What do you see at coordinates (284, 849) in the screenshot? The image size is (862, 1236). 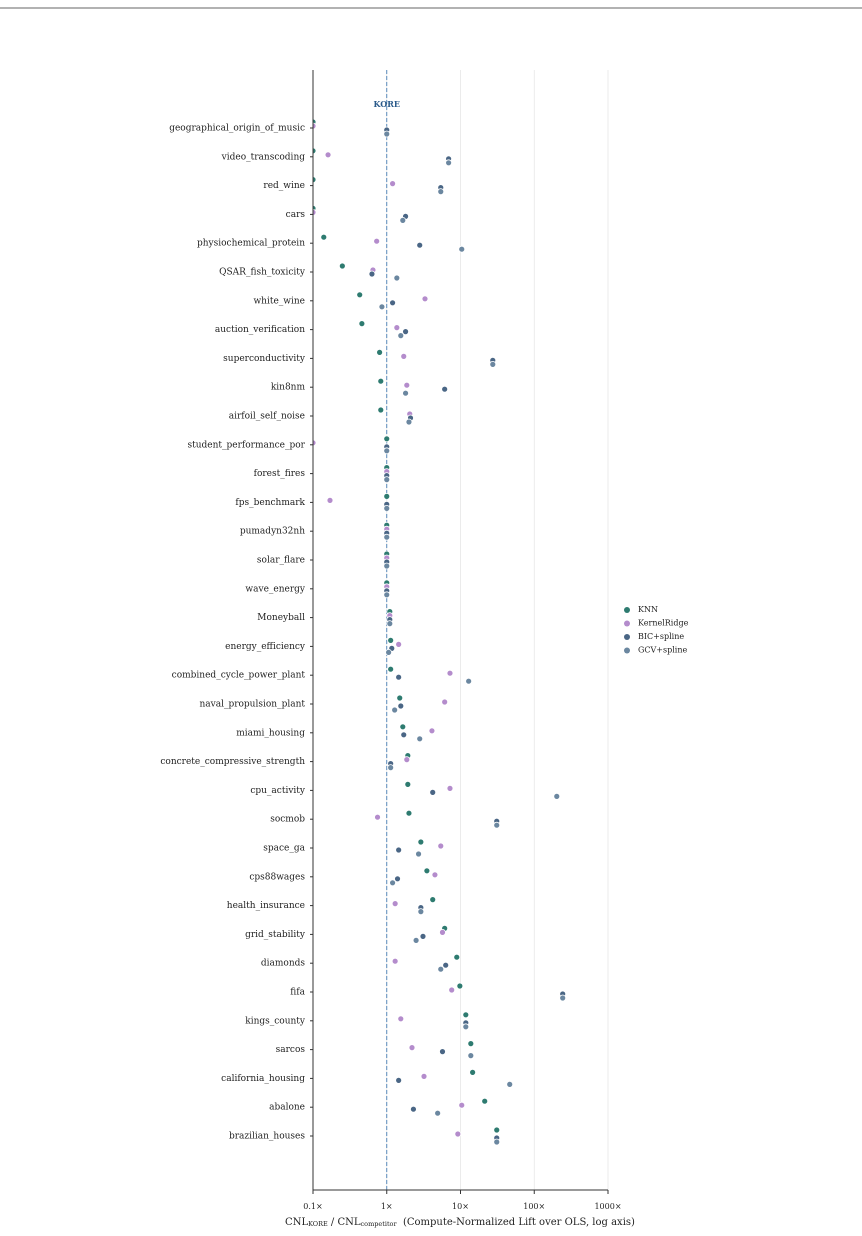 I see `y-tick-label: space_ga` at bounding box center [284, 849].